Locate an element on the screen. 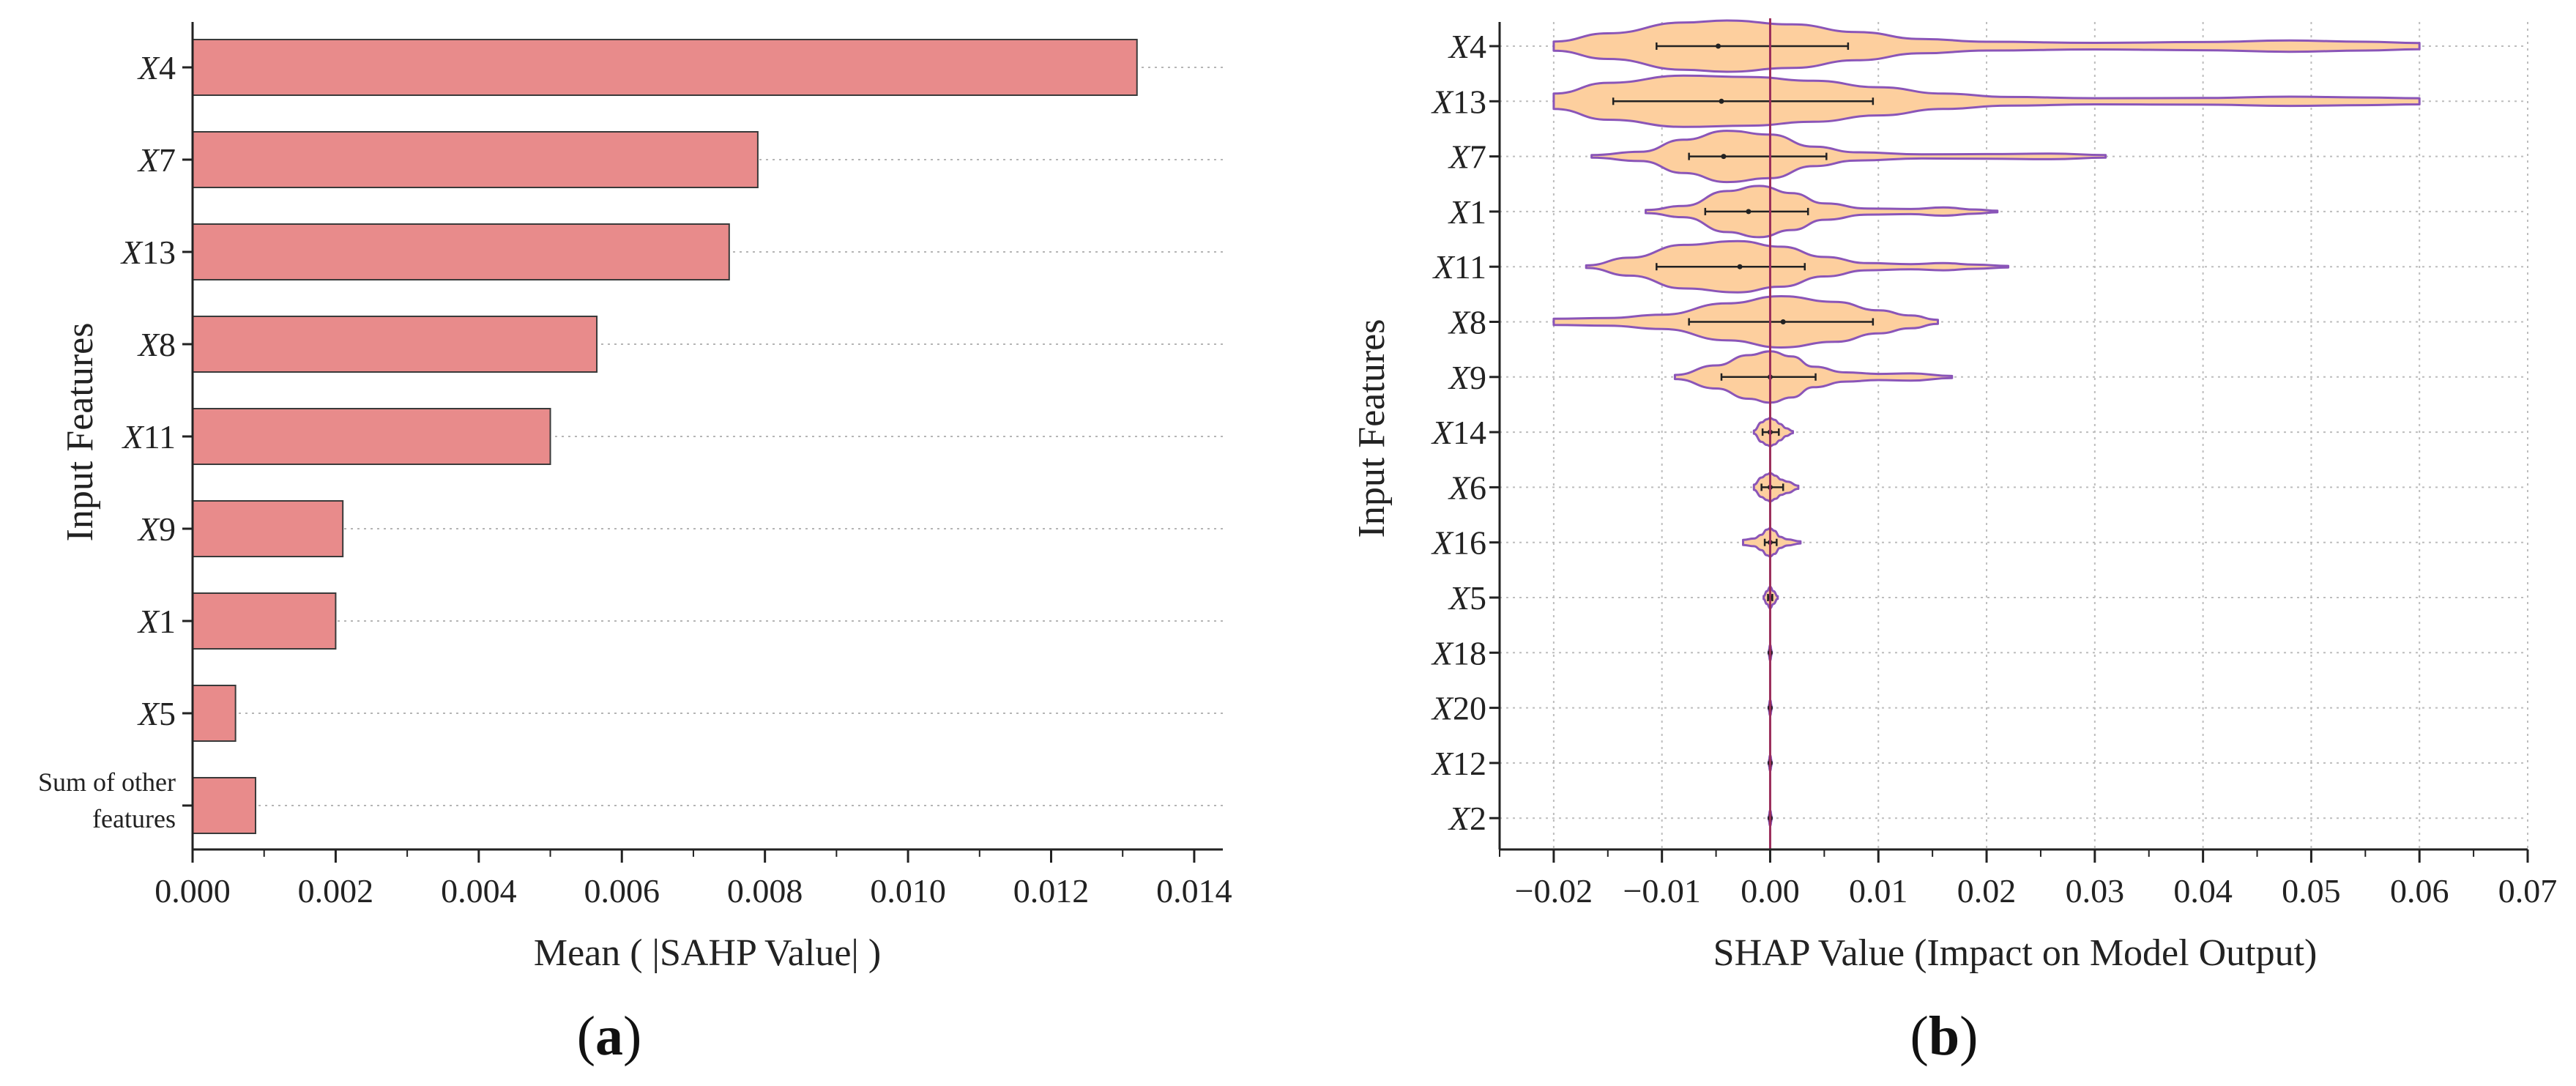 This screenshot has width=2576, height=1086. a-category-label: X5 is located at coordinates (156, 714).